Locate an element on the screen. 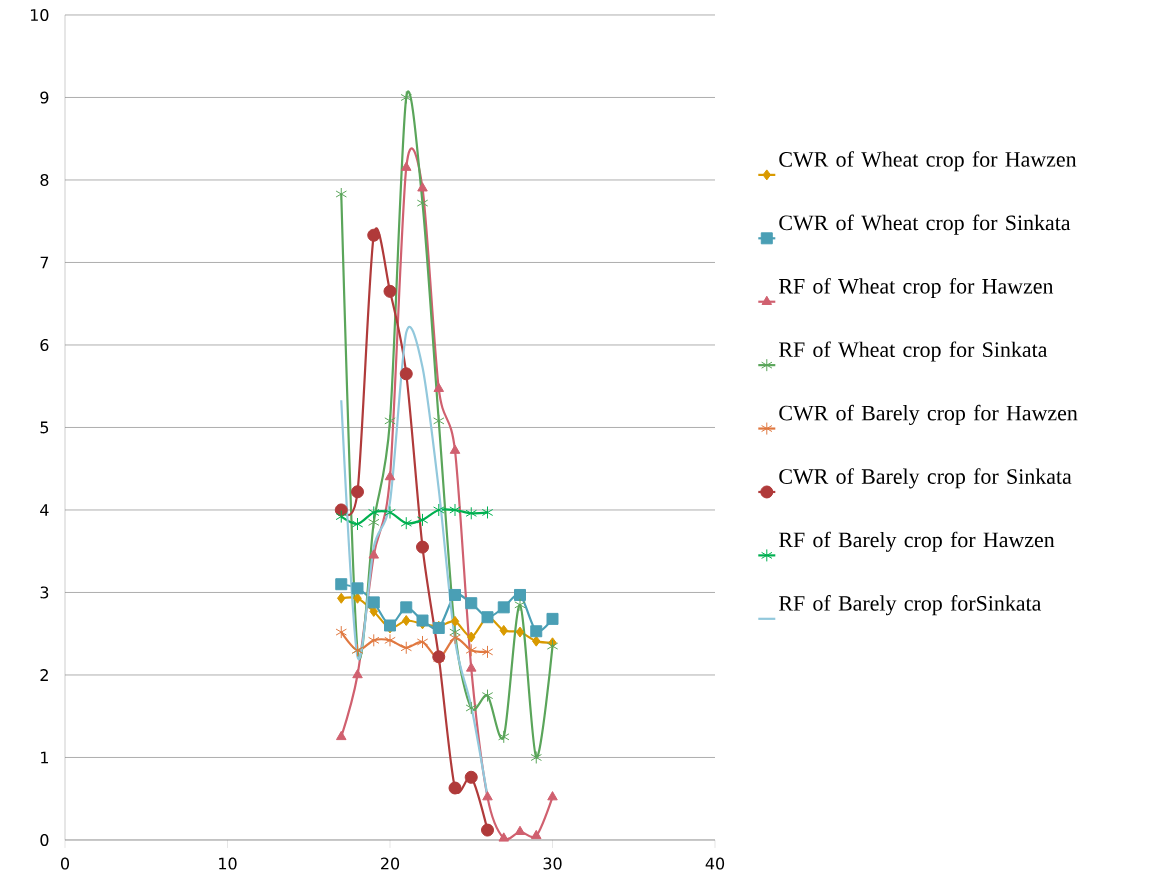 Image resolution: width=1171 pixels, height=889 pixels. y-tick-label: 7 is located at coordinates (44, 262).